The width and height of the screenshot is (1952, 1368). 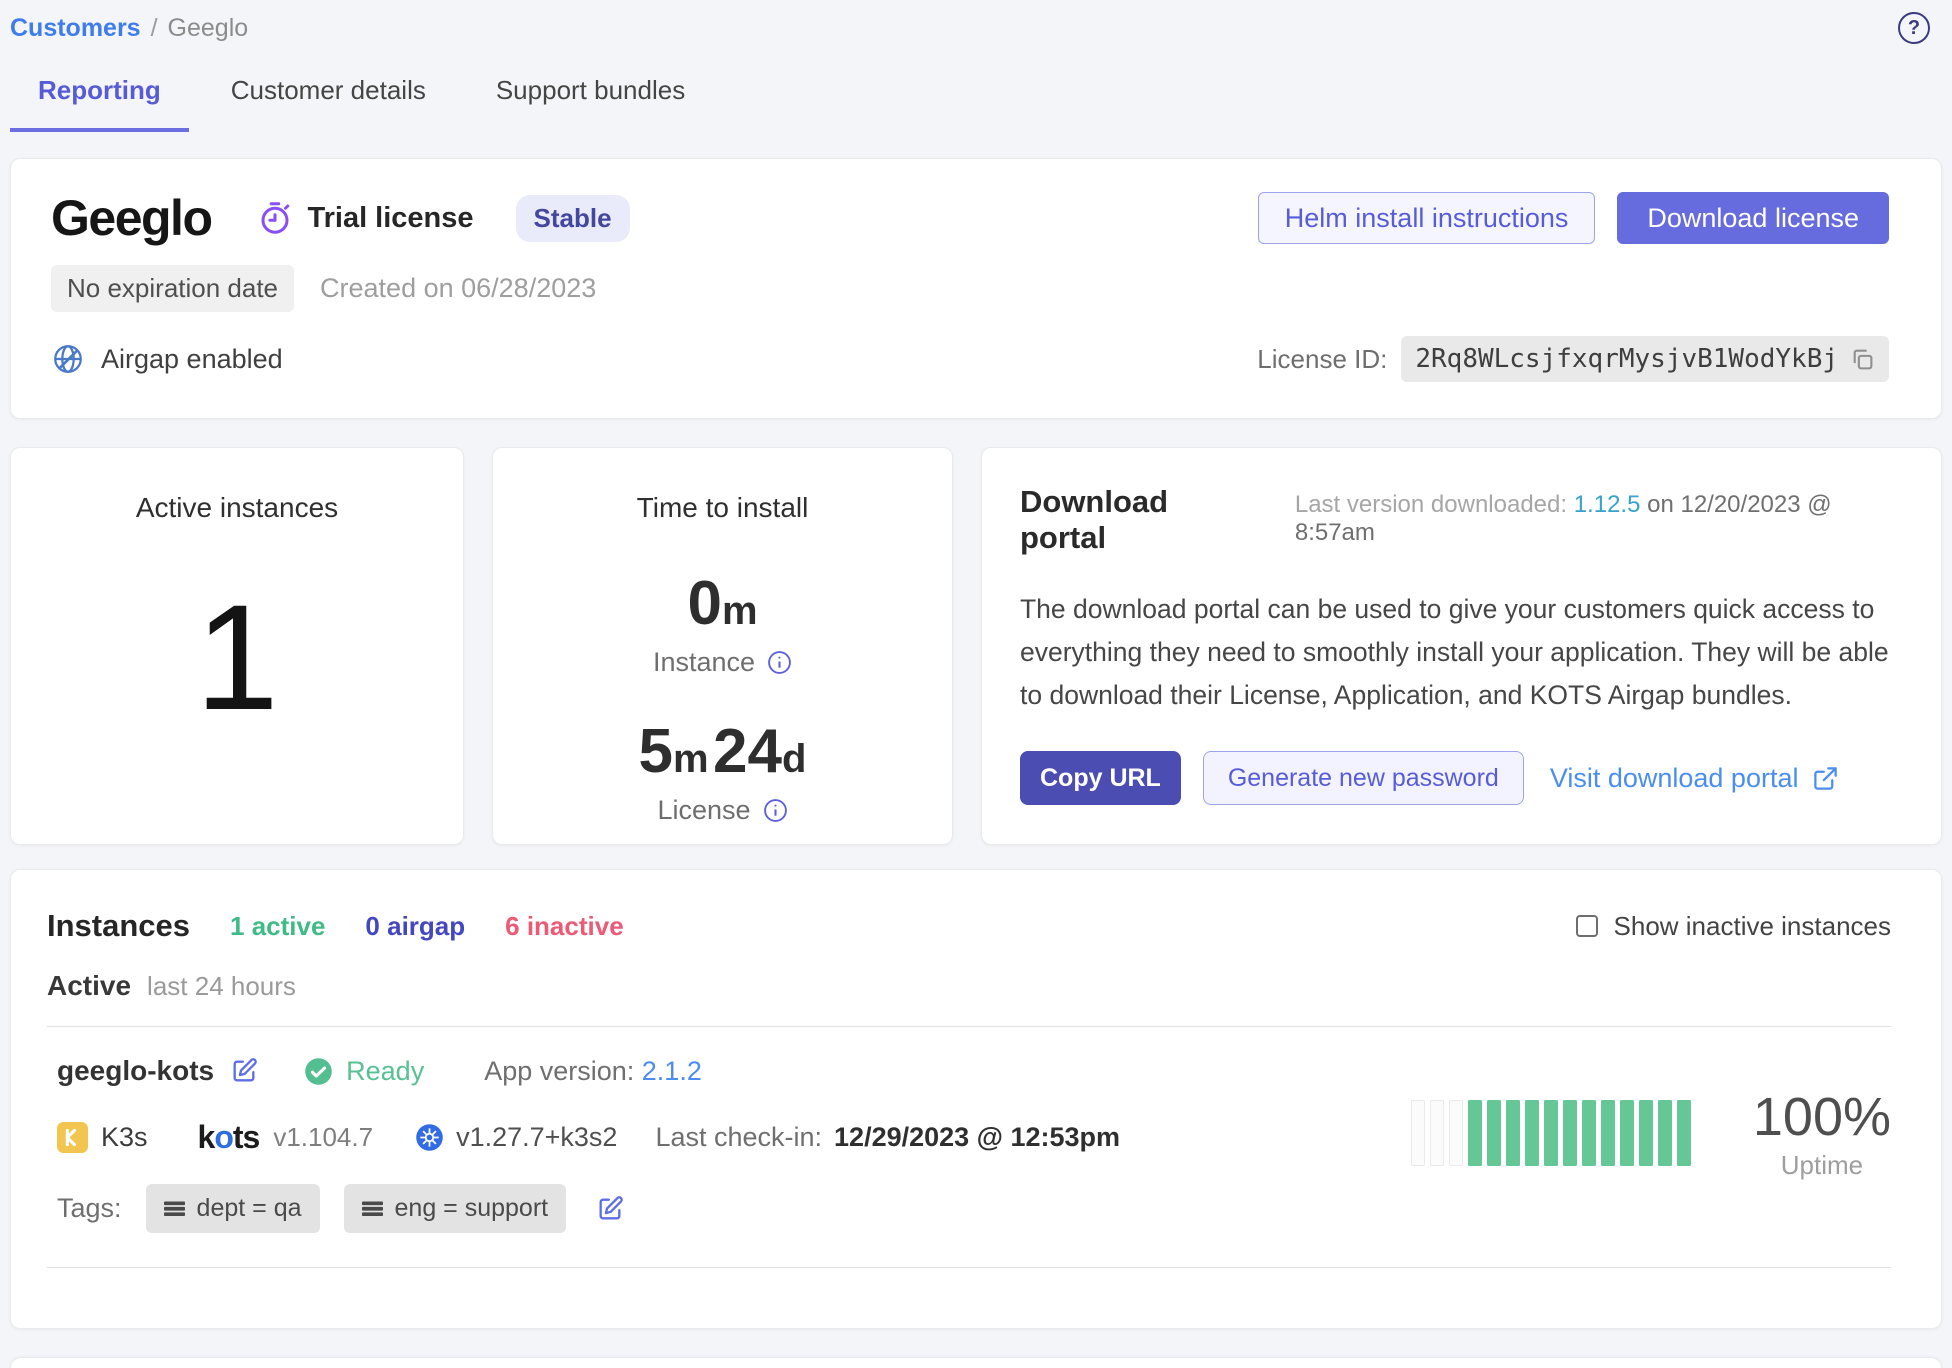 What do you see at coordinates (415, 925) in the screenshot?
I see `airgap-count: 0 airgap` at bounding box center [415, 925].